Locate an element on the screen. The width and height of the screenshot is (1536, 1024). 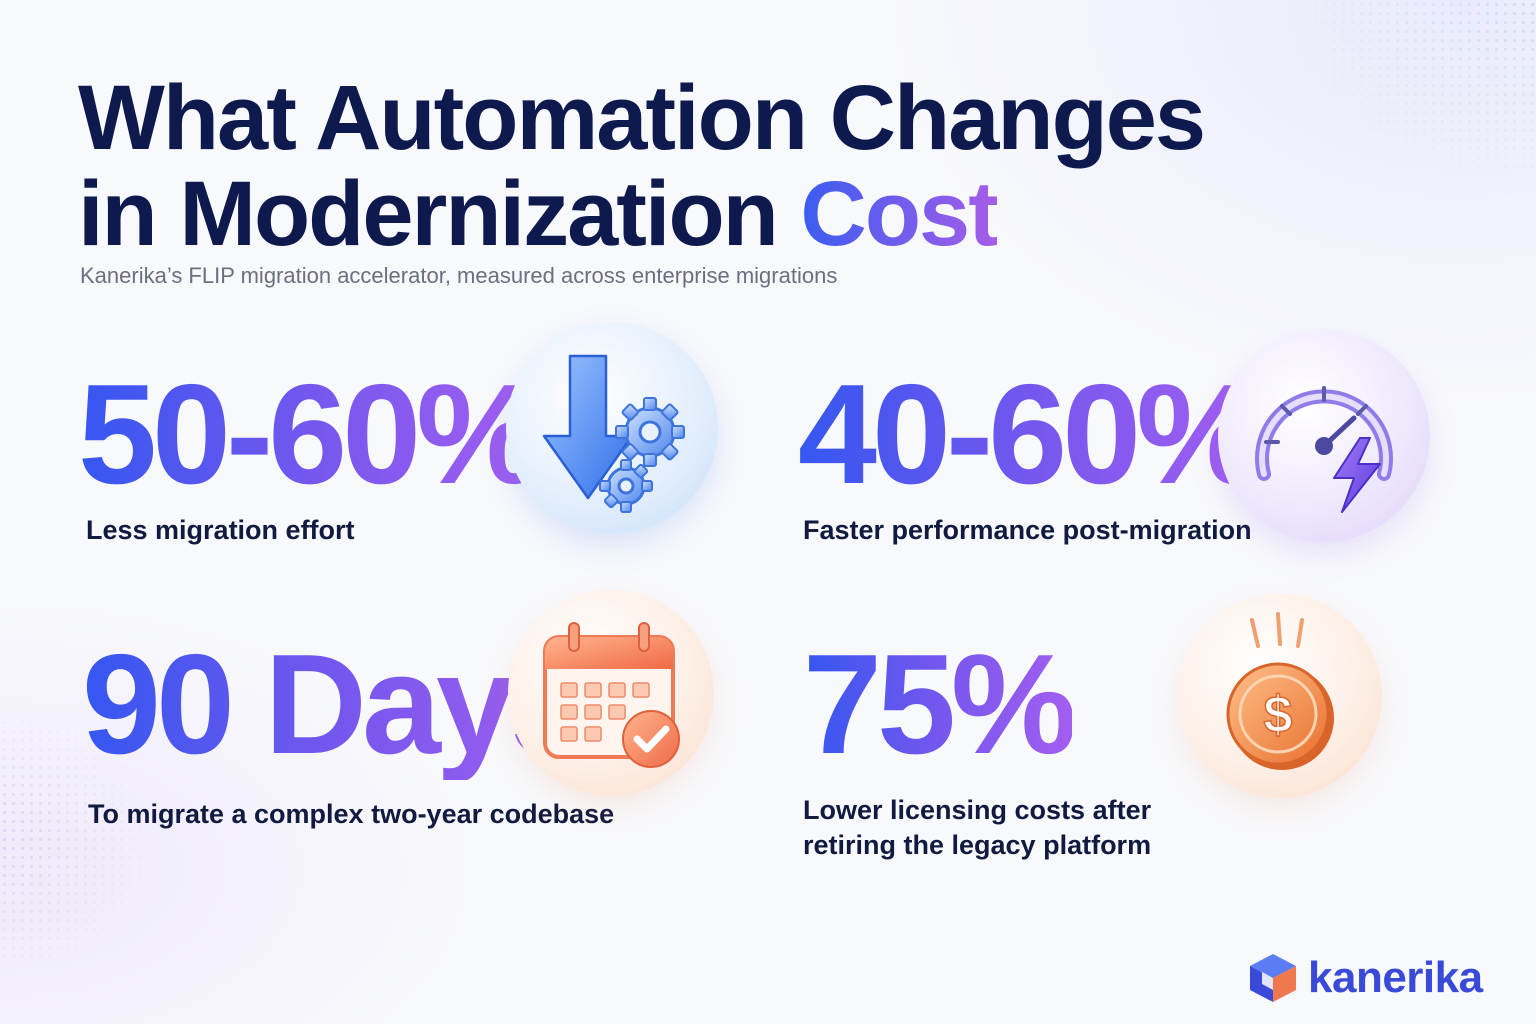
falling-dollar-coin-icon: $ is located at coordinates (1280, 696).